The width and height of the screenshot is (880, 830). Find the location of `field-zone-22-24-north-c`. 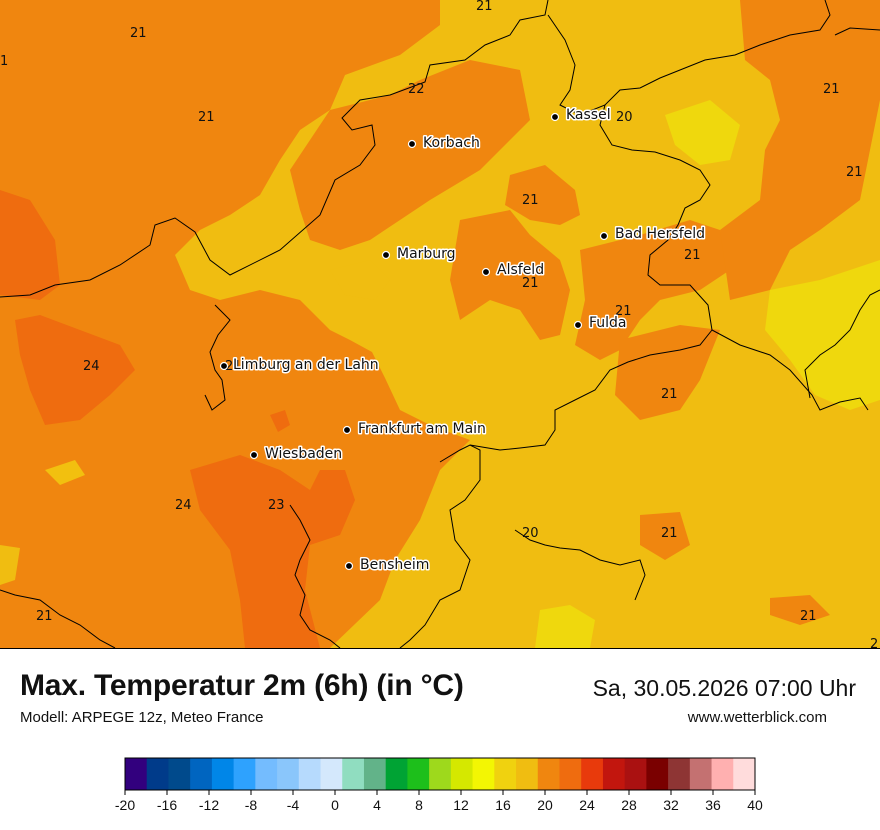

field-zone-22-24-north-c is located at coordinates (542, 195).